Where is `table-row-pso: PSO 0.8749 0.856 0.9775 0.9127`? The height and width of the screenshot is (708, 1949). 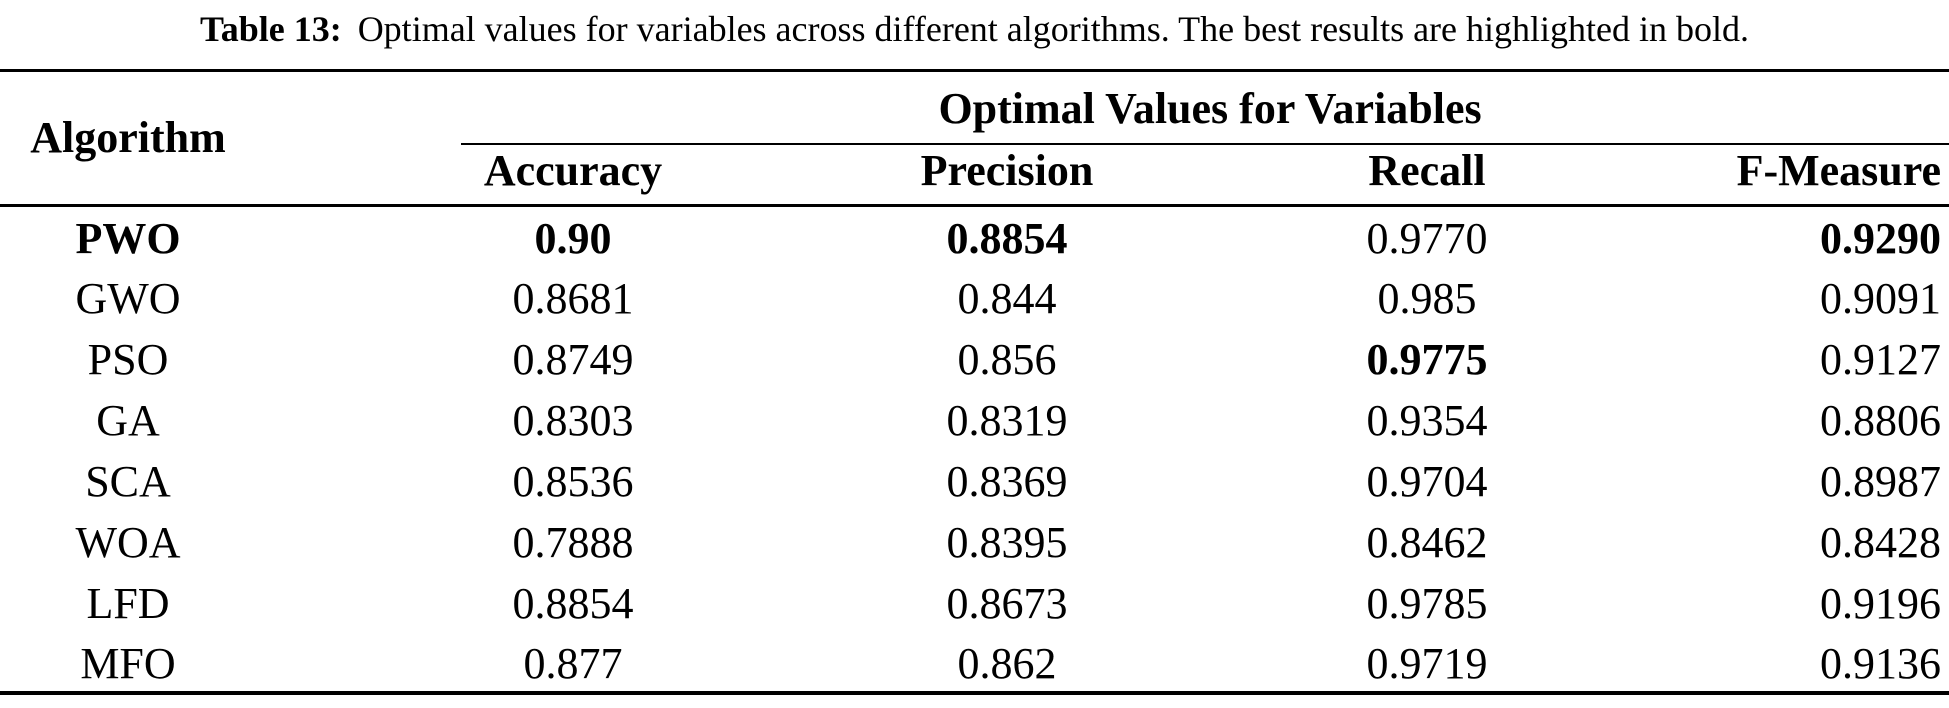 table-row-pso: PSO 0.8749 0.856 0.9775 0.9127 is located at coordinates (974, 357).